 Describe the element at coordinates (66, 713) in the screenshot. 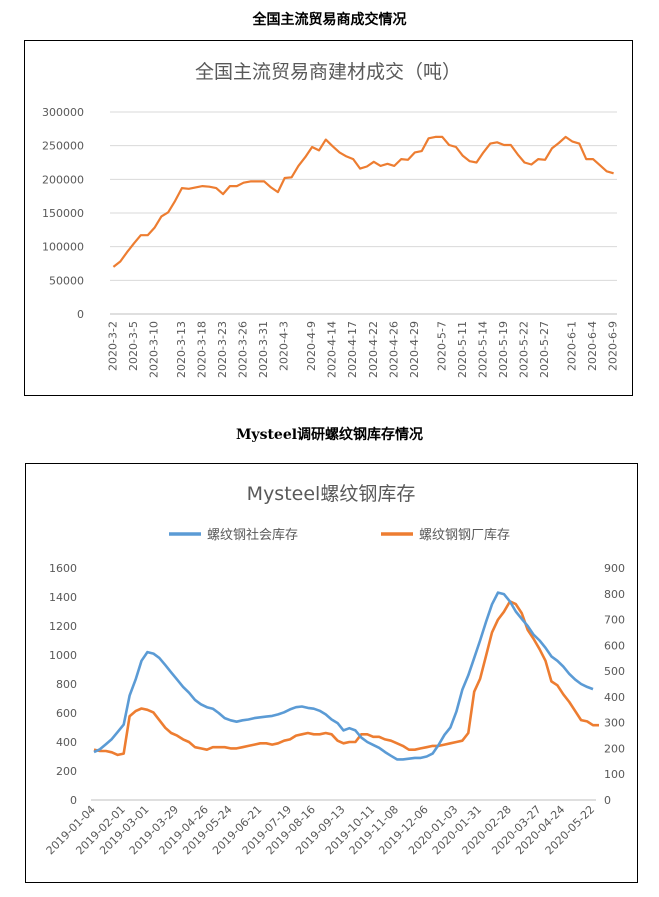

I see `y-tick-label-left: 600` at that location.